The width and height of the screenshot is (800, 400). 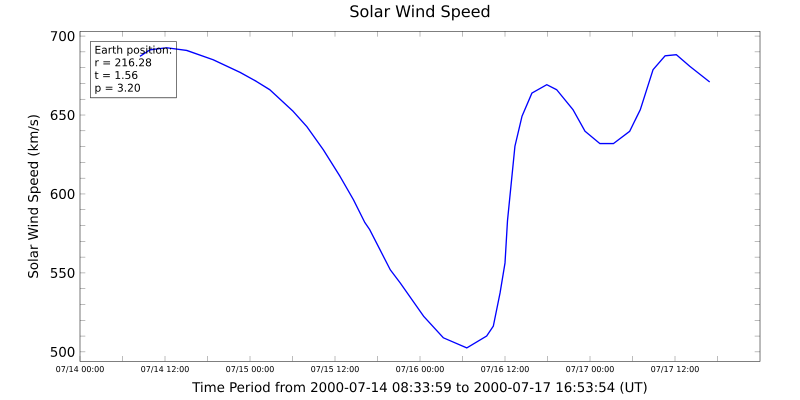 What do you see at coordinates (335, 369) in the screenshot?
I see `x-tick-label: 07/15 12:00` at bounding box center [335, 369].